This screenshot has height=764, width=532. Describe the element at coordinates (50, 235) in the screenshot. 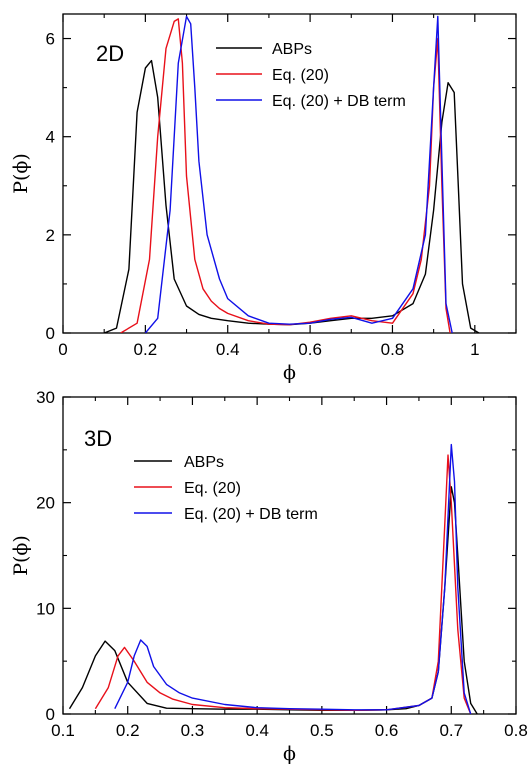

I see `y-tick-label: 2` at that location.